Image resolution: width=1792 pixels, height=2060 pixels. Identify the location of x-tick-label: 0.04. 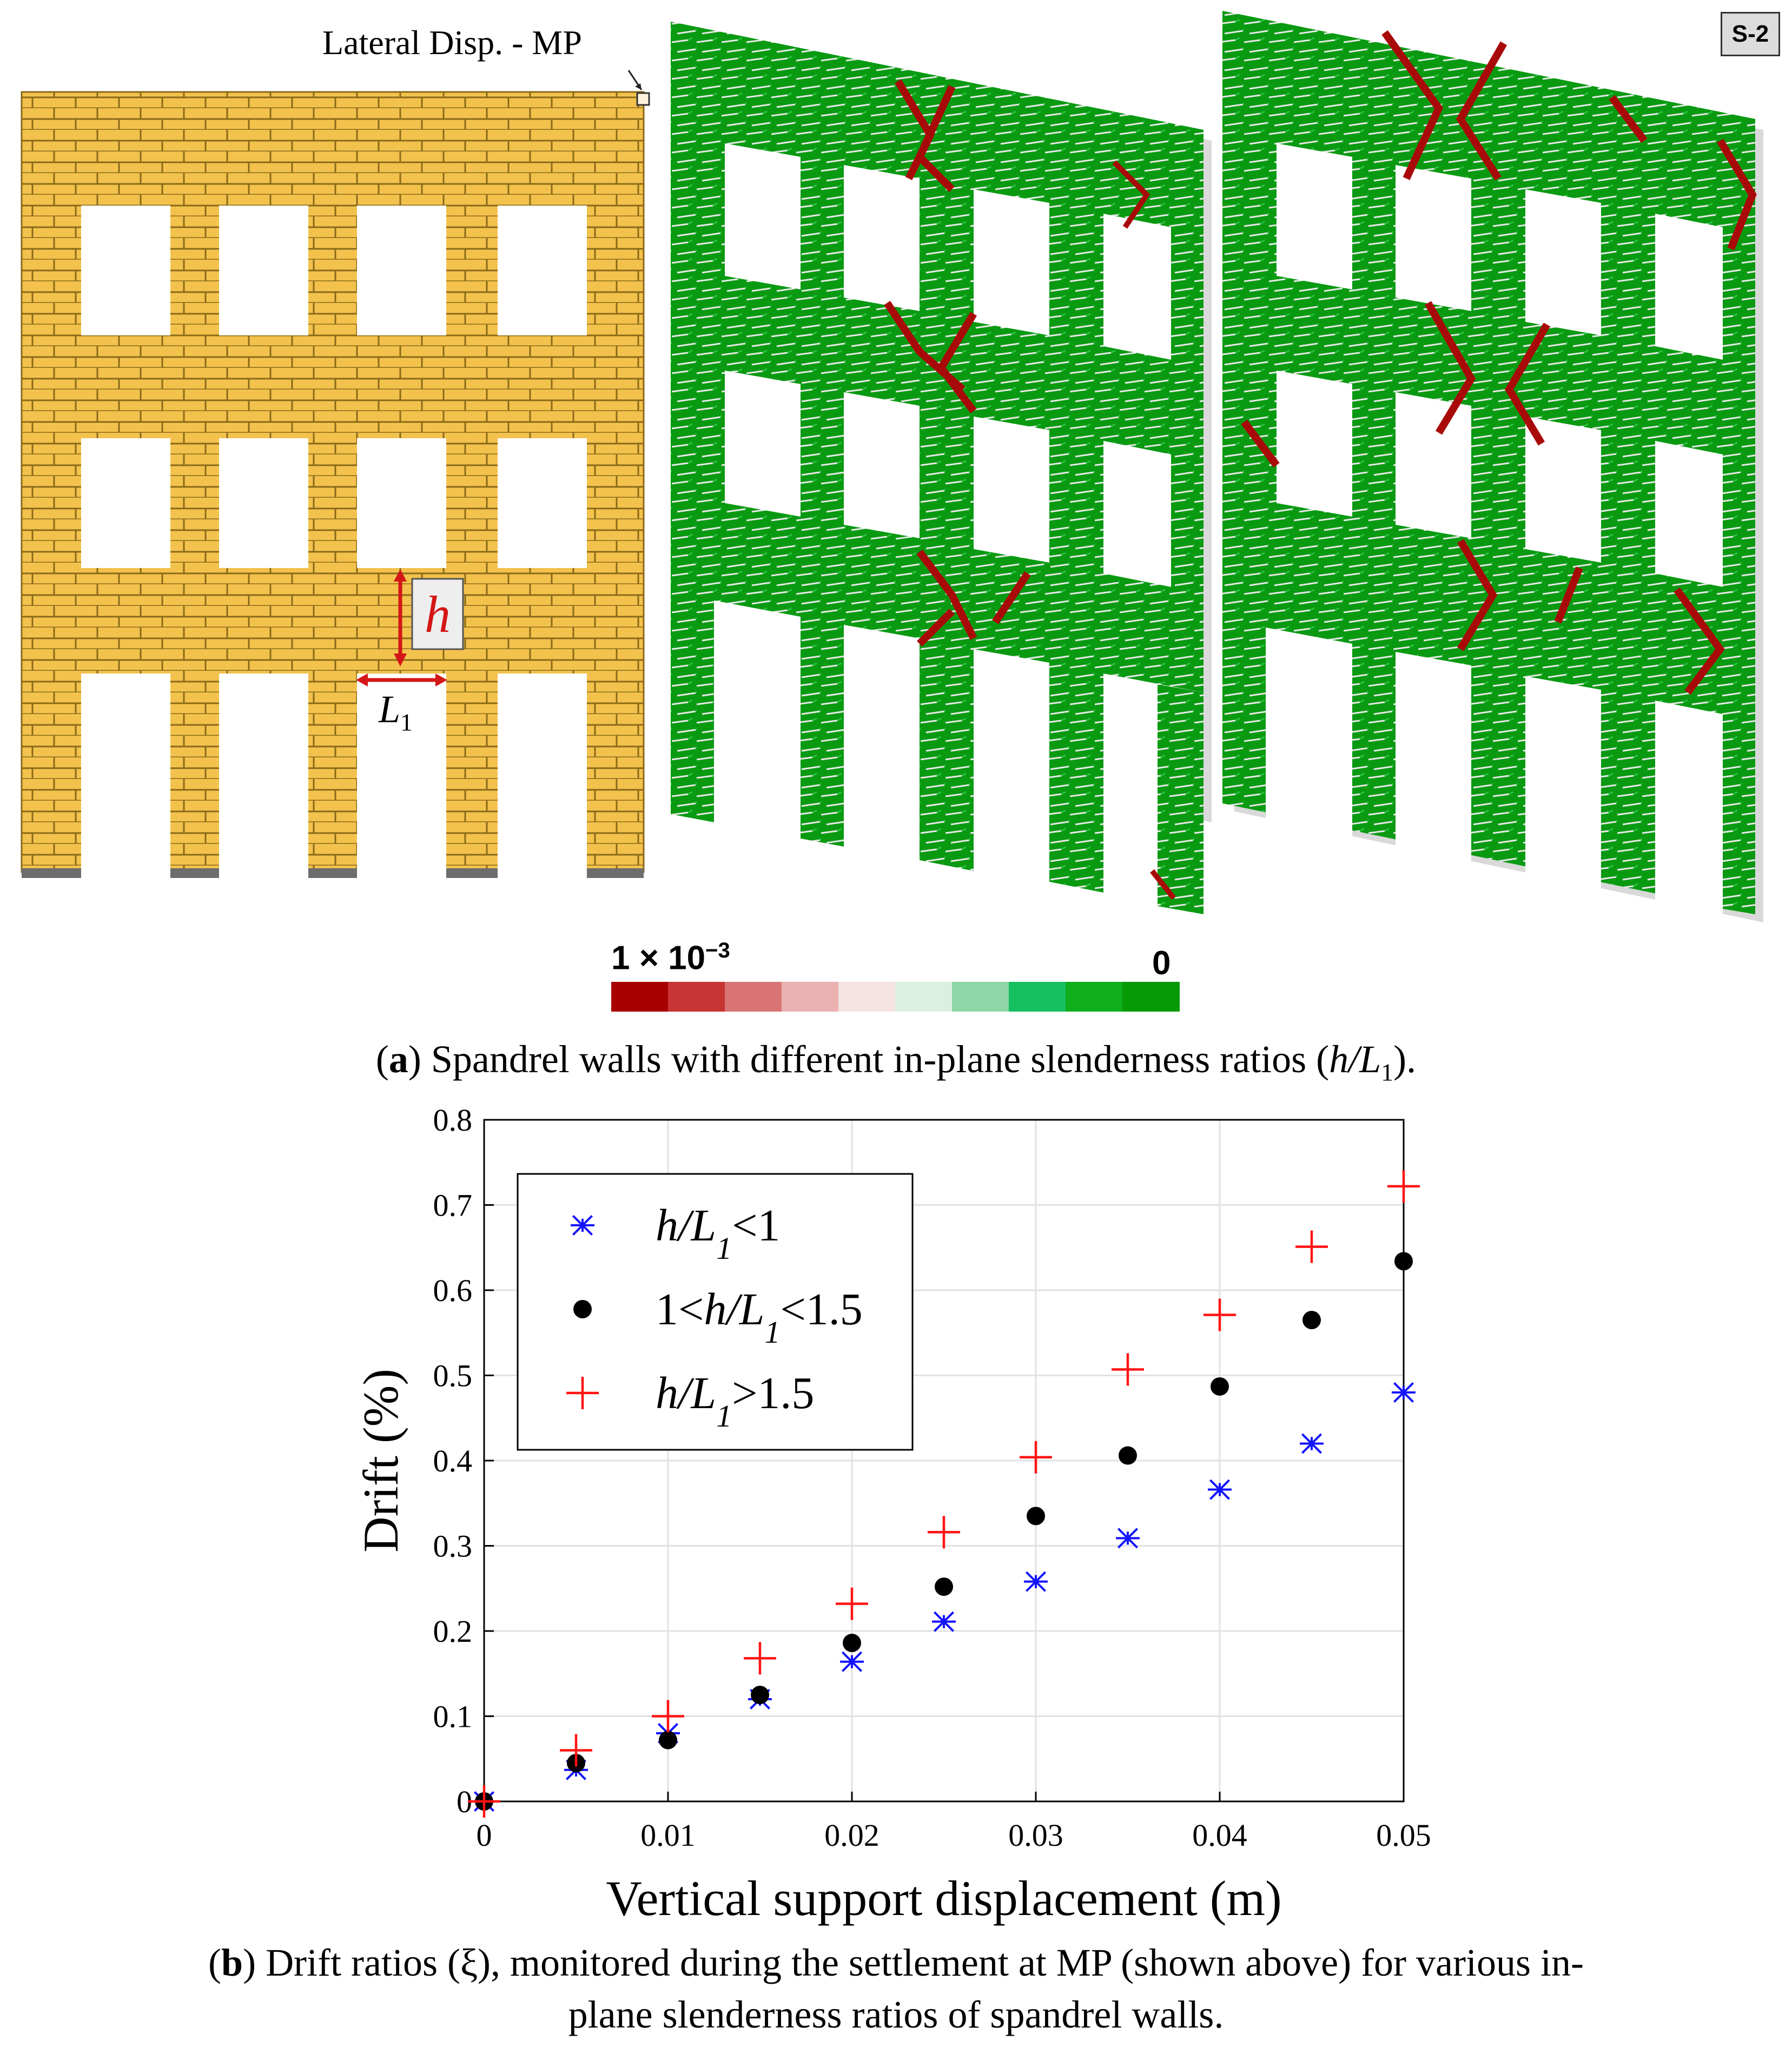
(1219, 1835).